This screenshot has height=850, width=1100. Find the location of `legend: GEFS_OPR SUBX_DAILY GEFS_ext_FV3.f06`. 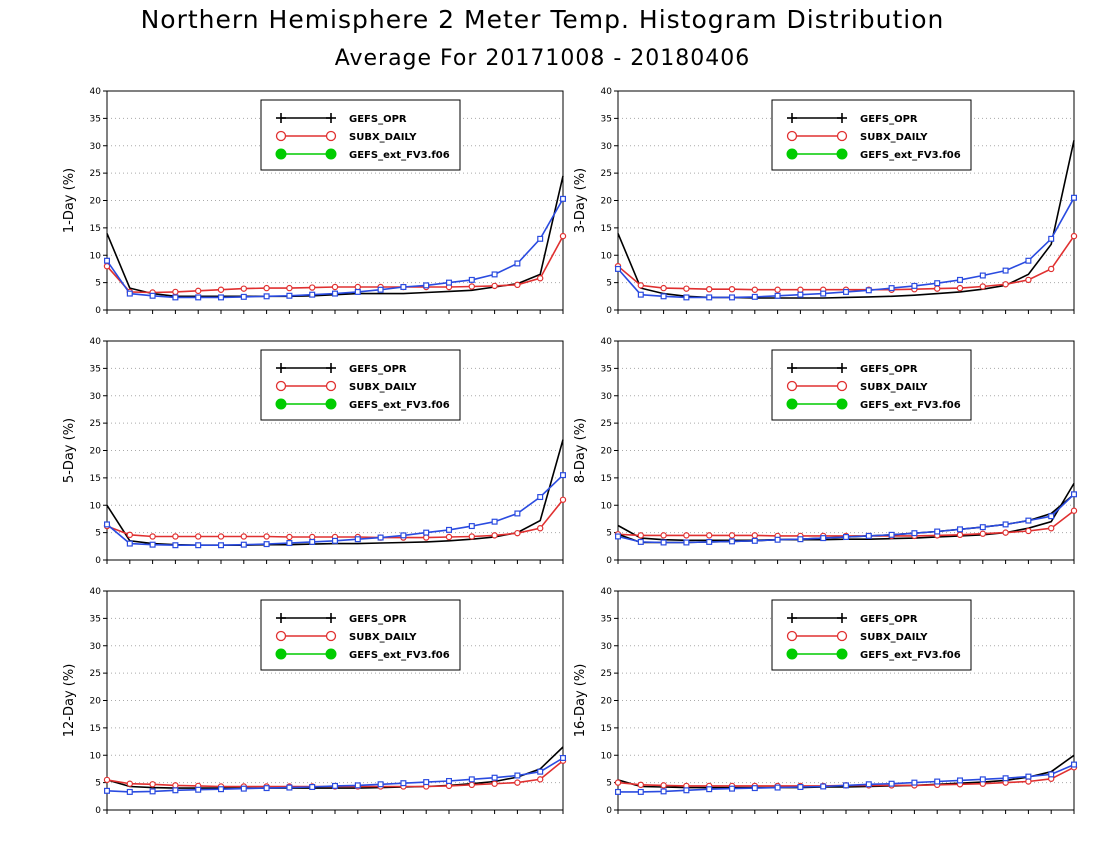

legend: GEFS_OPR SUBX_DAILY GEFS_ext_FV3.f06 is located at coordinates (360, 635).